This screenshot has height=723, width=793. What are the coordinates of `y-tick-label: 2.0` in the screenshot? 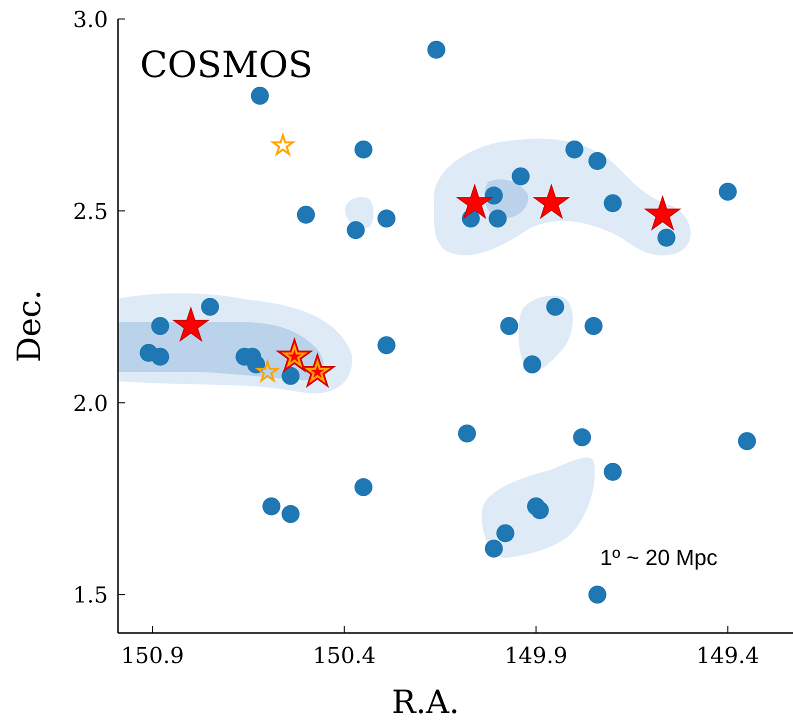 It's located at (90, 404).